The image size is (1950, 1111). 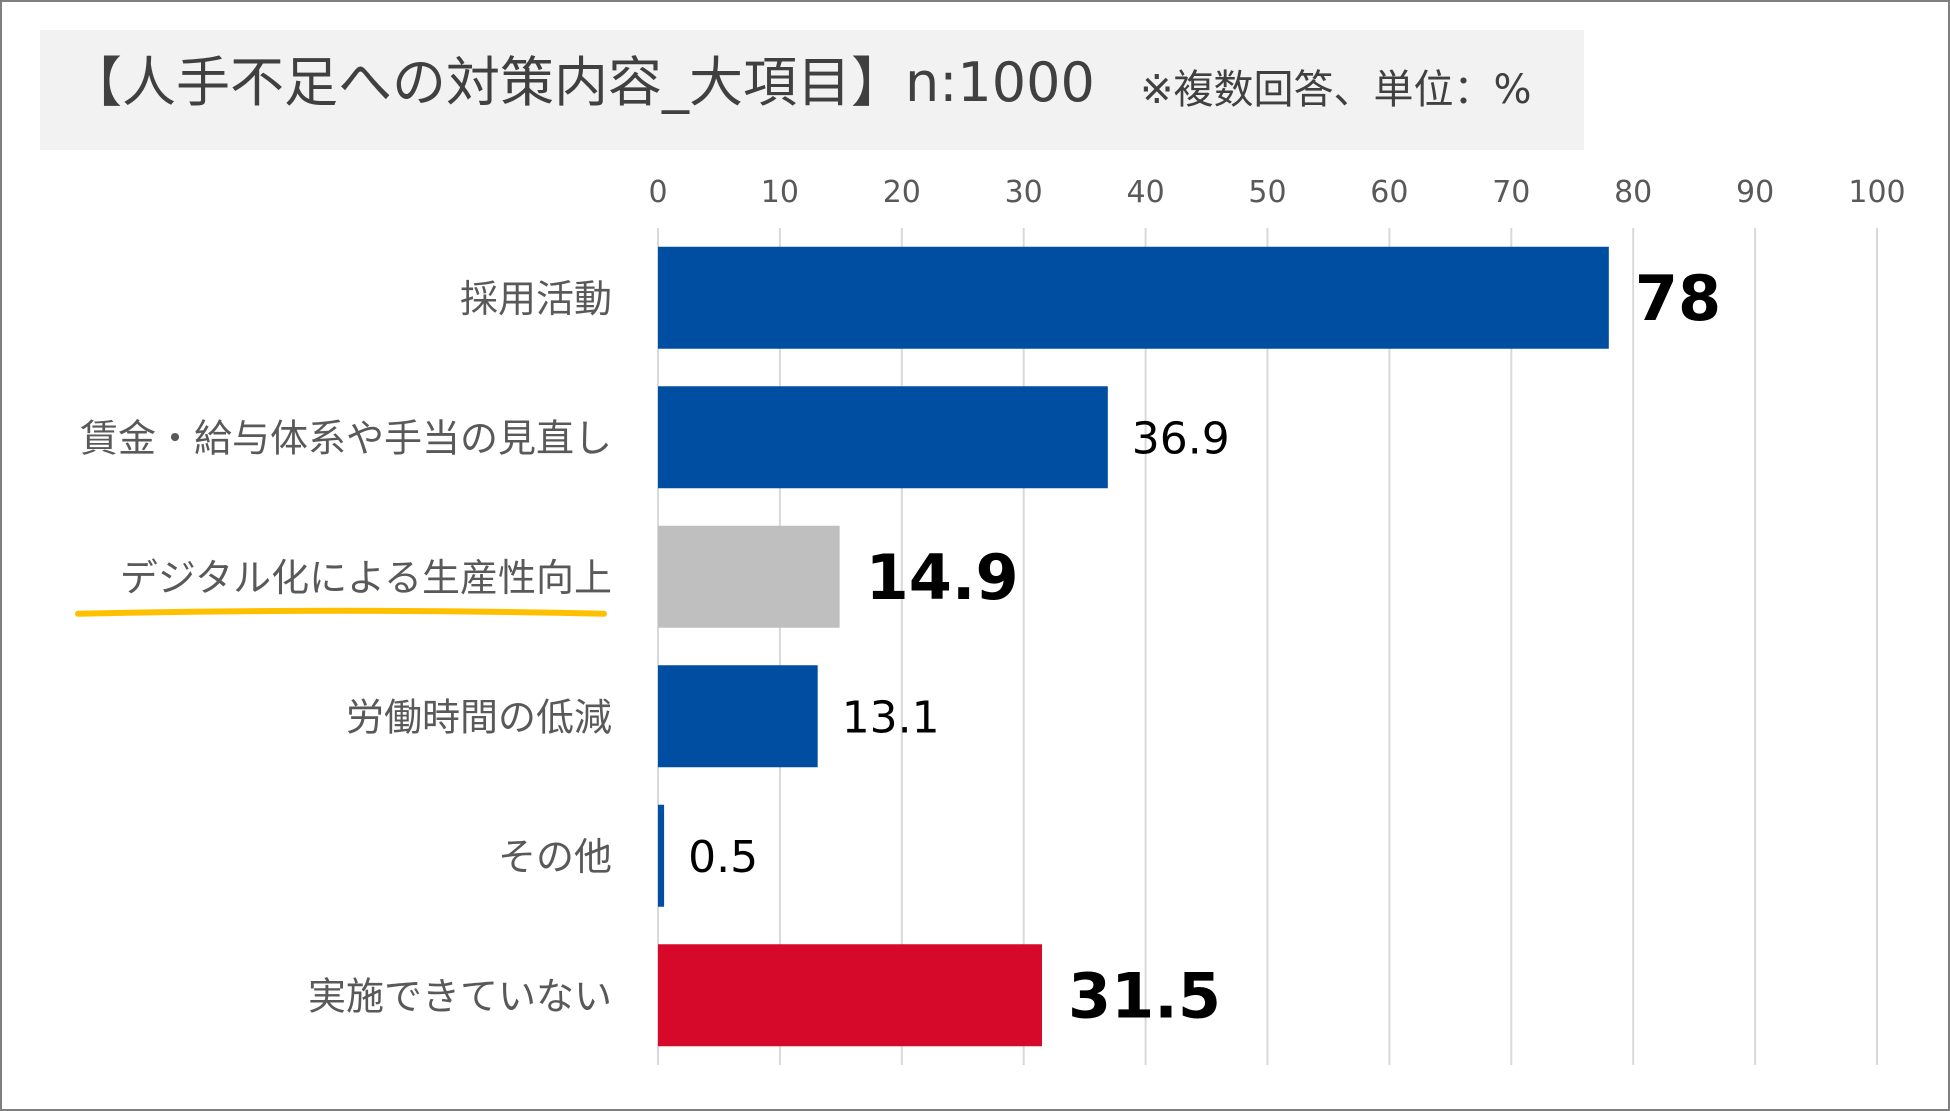 What do you see at coordinates (1024, 192) in the screenshot?
I see `x-tick-label: 30` at bounding box center [1024, 192].